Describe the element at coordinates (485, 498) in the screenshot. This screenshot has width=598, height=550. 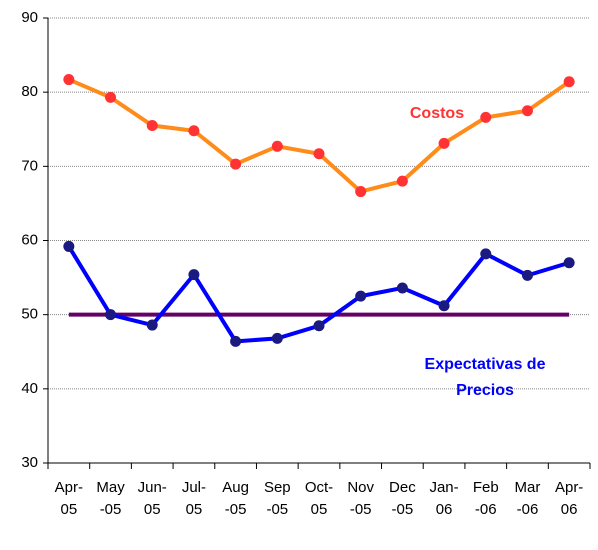
I see `x-tick-label: Feb-06` at that location.